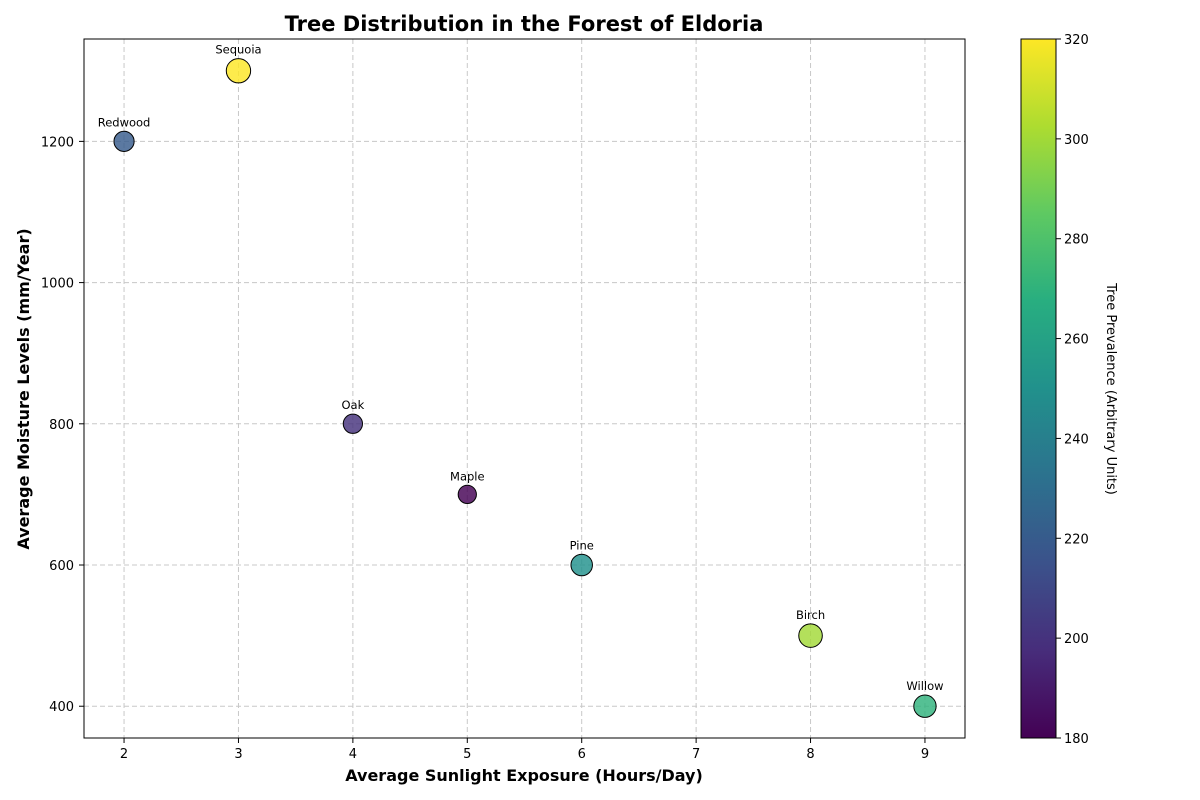 This screenshot has width=1200, height=800. Describe the element at coordinates (467, 476) in the screenshot. I see `point-label-maple: Maple` at that location.